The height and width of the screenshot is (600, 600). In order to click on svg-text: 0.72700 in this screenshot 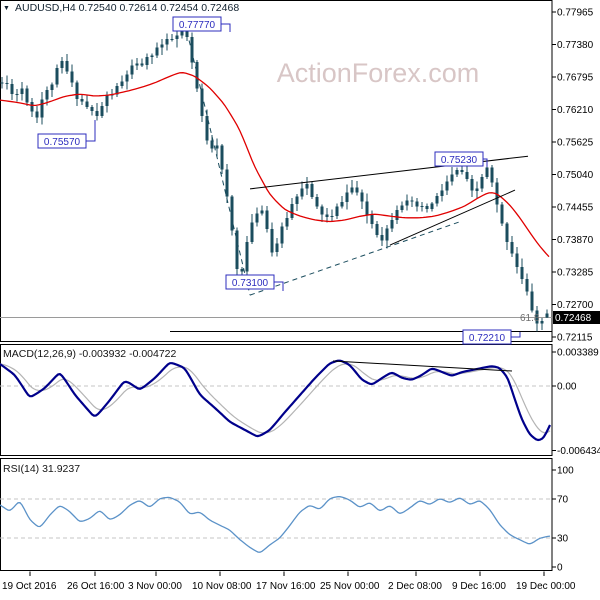, I will do `click(575, 305)`.